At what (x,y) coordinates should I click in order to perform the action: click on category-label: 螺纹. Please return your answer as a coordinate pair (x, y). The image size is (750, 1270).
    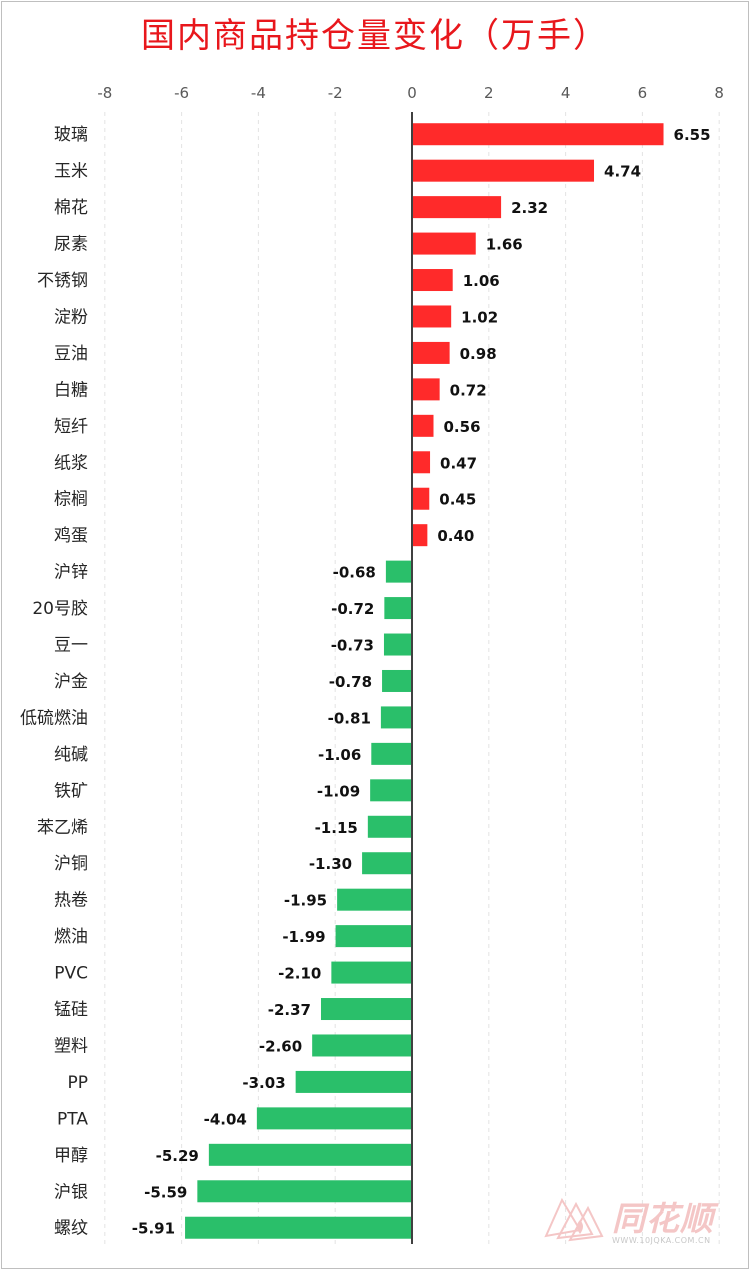
    Looking at the image, I should click on (71, 1229).